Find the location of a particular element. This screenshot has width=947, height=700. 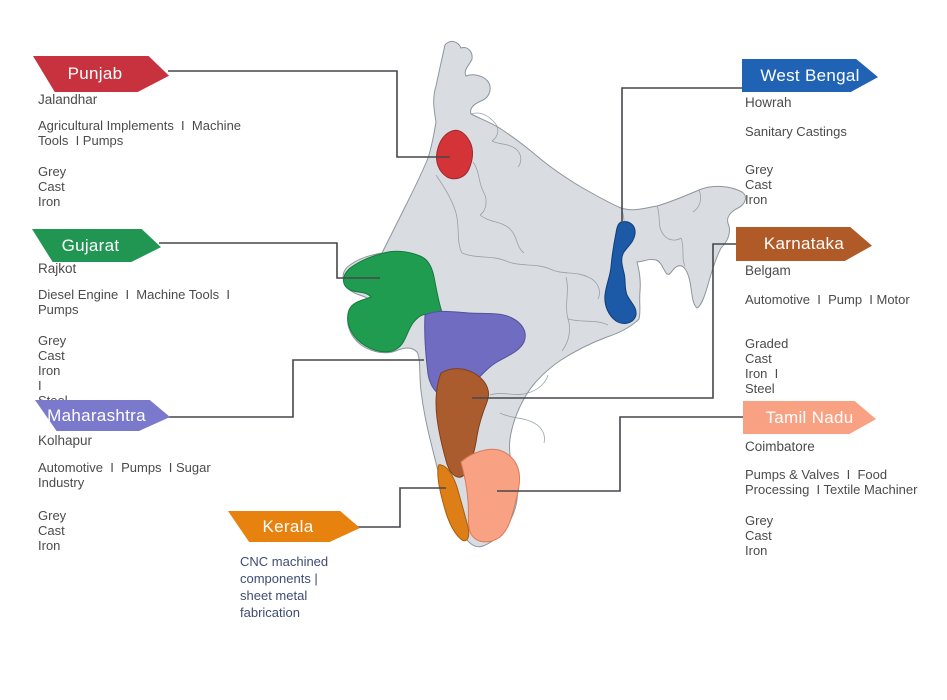

punjab-materials: Grey Cast Iron is located at coordinates (54, 186).